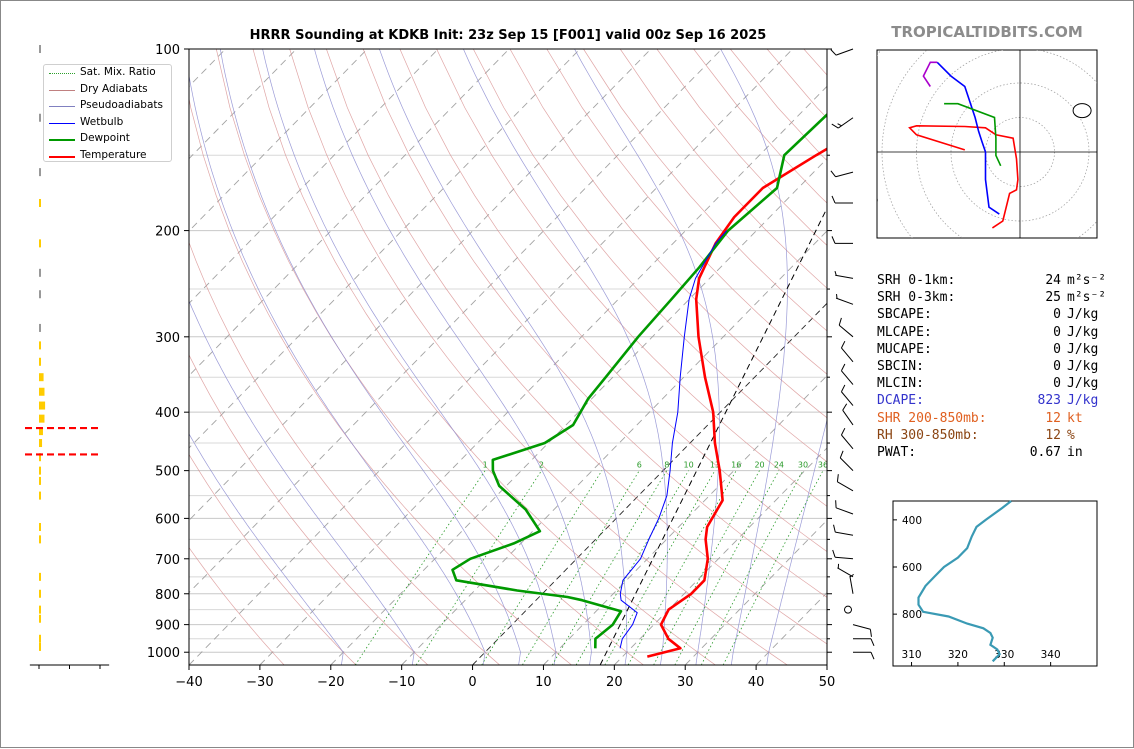  What do you see at coordinates (900, 366) in the screenshot?
I see `stat-label: SBCIN:` at bounding box center [900, 366].